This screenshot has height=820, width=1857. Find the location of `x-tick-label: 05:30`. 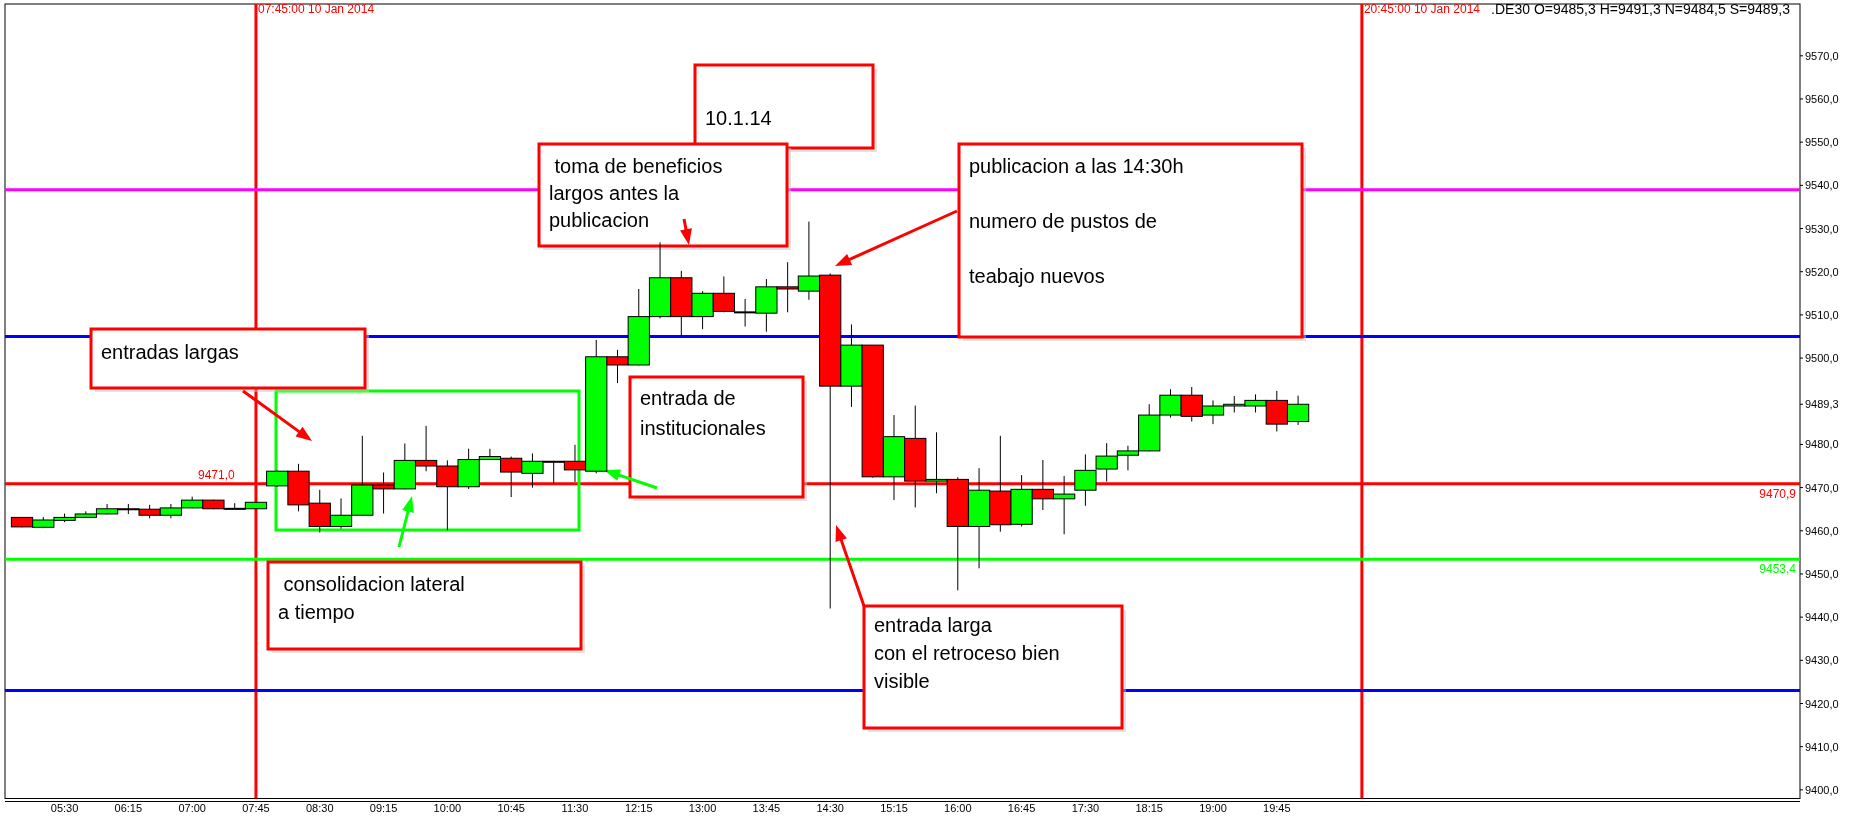

x-tick-label: 05:30 is located at coordinates (64, 808).